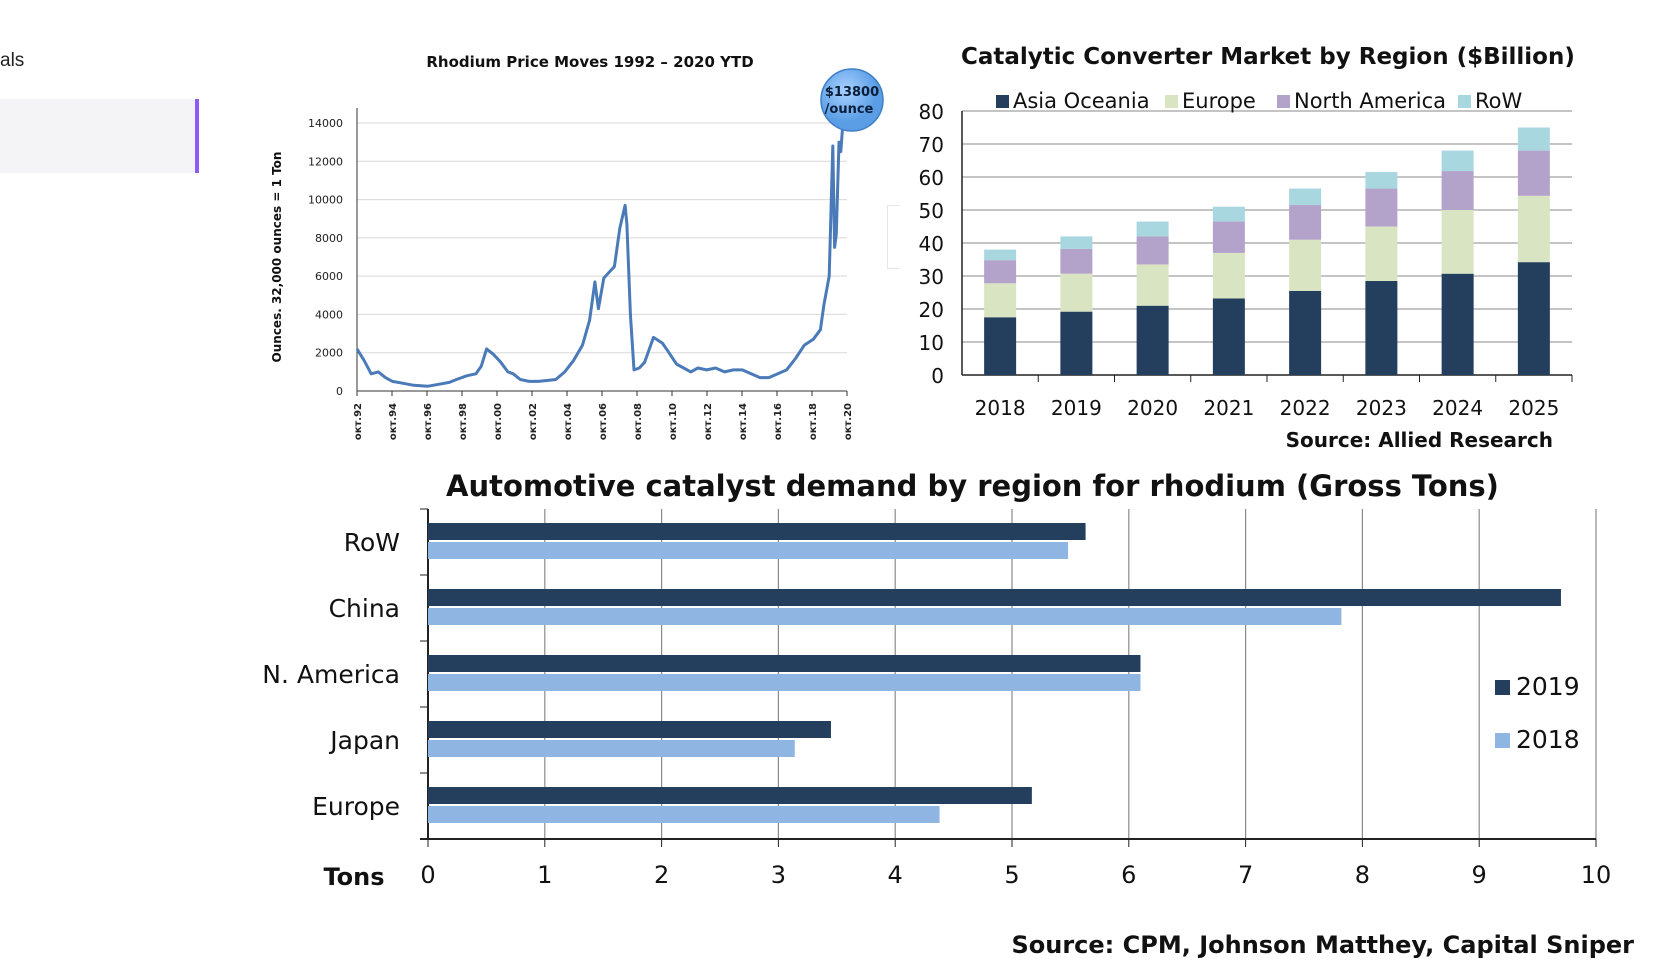  I want to click on y-axis-label: Ounces. 32,000 ounces = 1 Ton, so click(277, 257).